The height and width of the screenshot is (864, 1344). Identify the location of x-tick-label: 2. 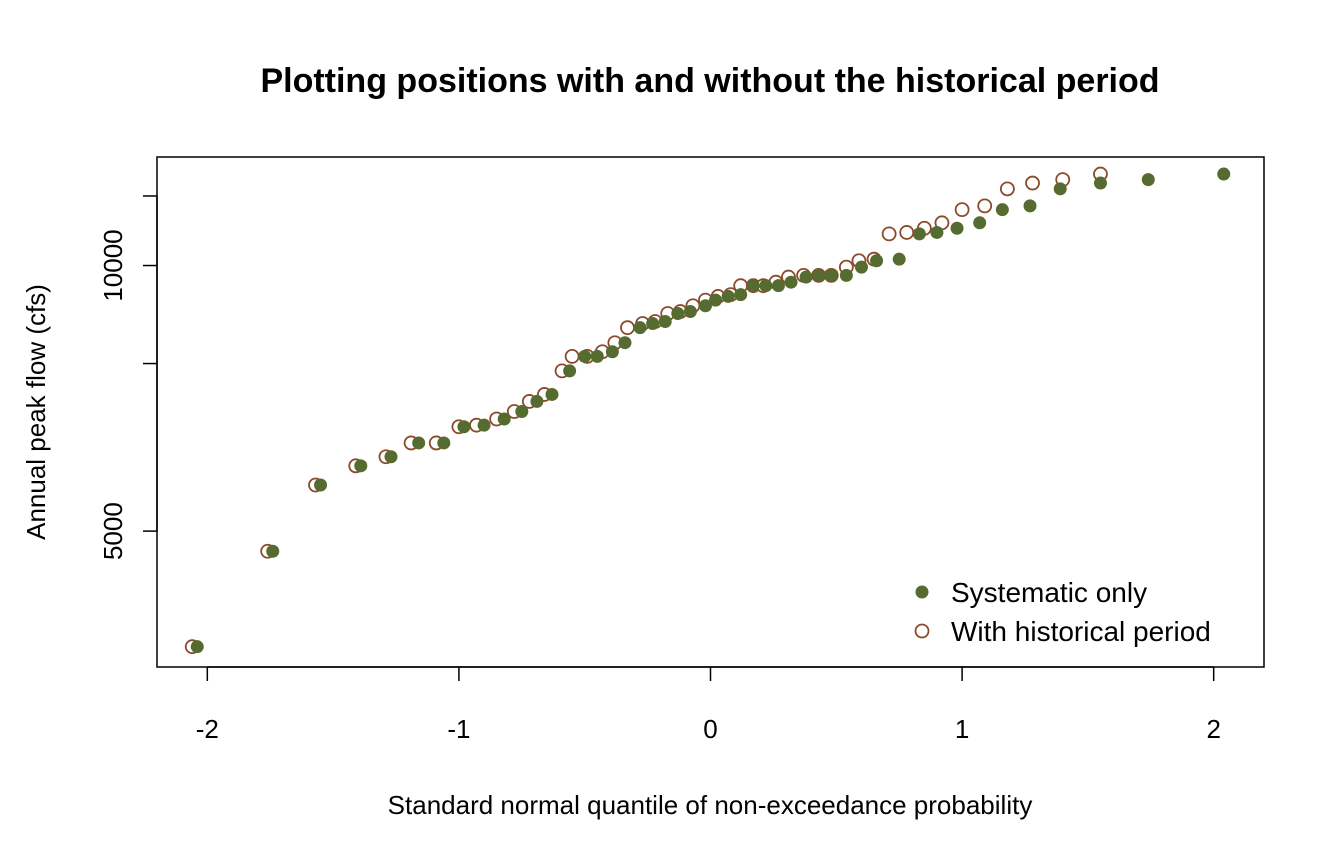
(1213, 729).